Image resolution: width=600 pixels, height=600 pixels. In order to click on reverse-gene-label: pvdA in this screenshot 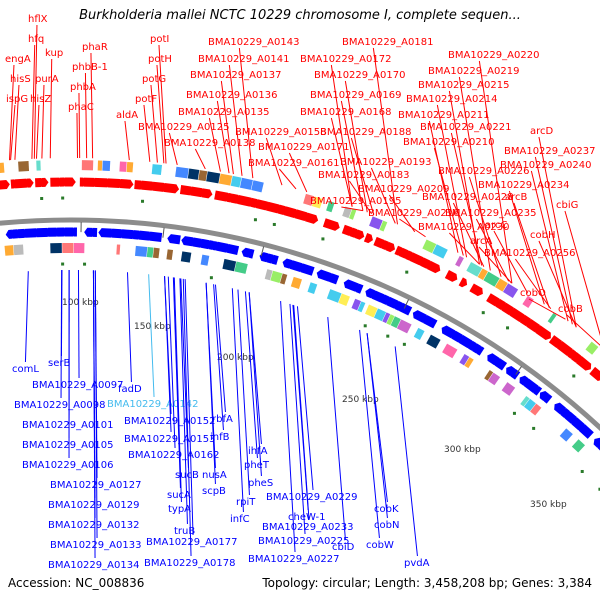, I will do `click(417, 563)`.